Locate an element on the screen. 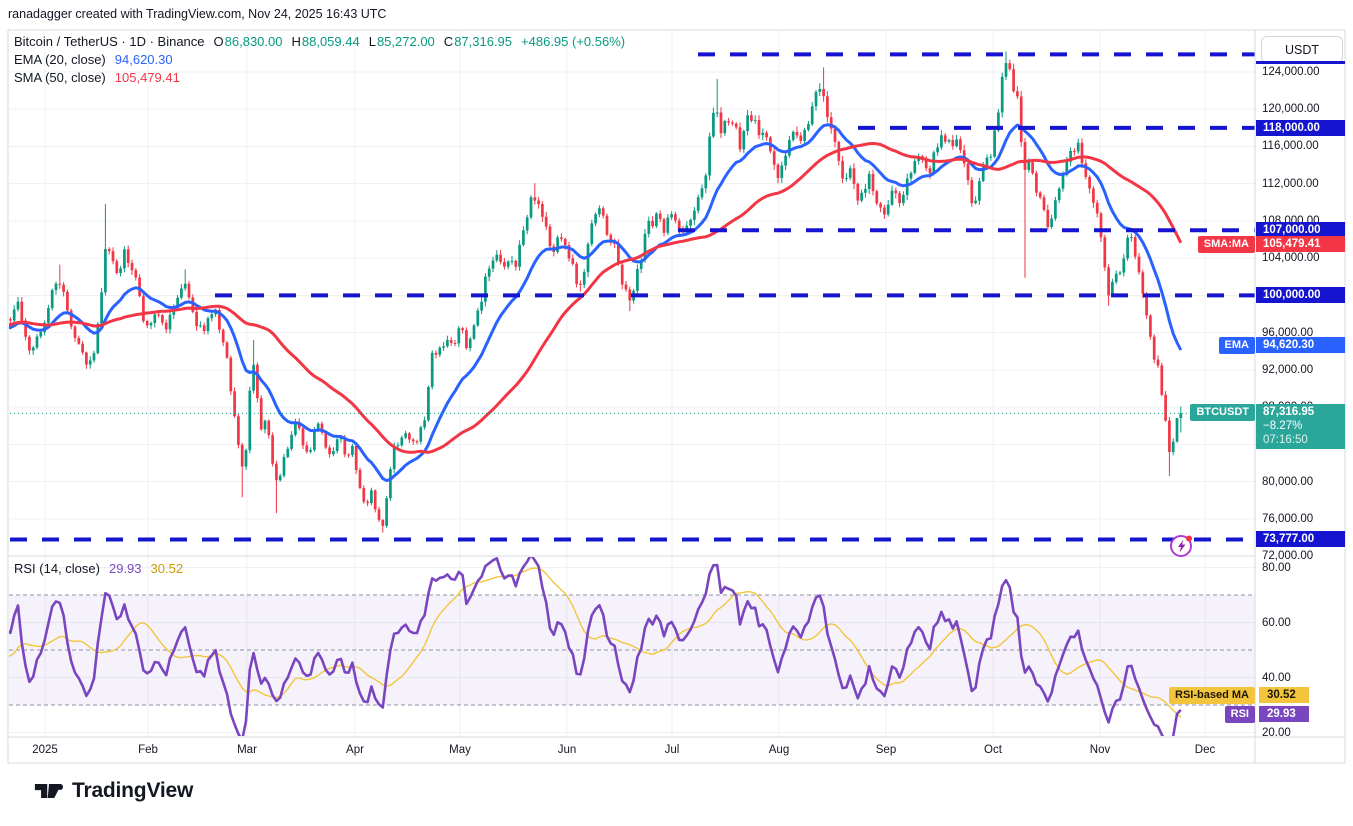 The image size is (1353, 826). rsi-tick: 80.00 is located at coordinates (1276, 567).